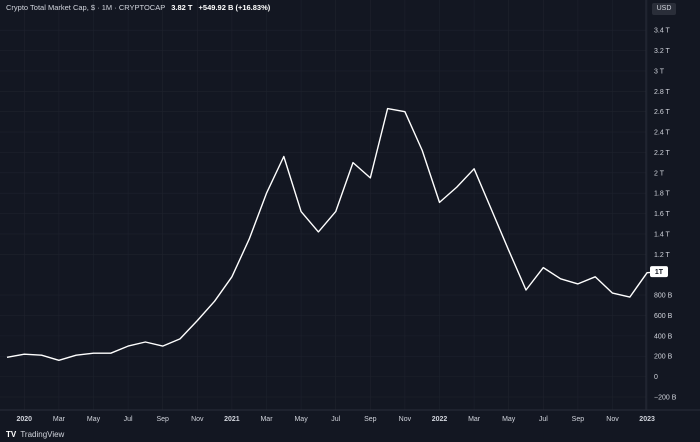 This screenshot has height=442, width=700. I want to click on y-tick-label: 600 B, so click(663, 316).